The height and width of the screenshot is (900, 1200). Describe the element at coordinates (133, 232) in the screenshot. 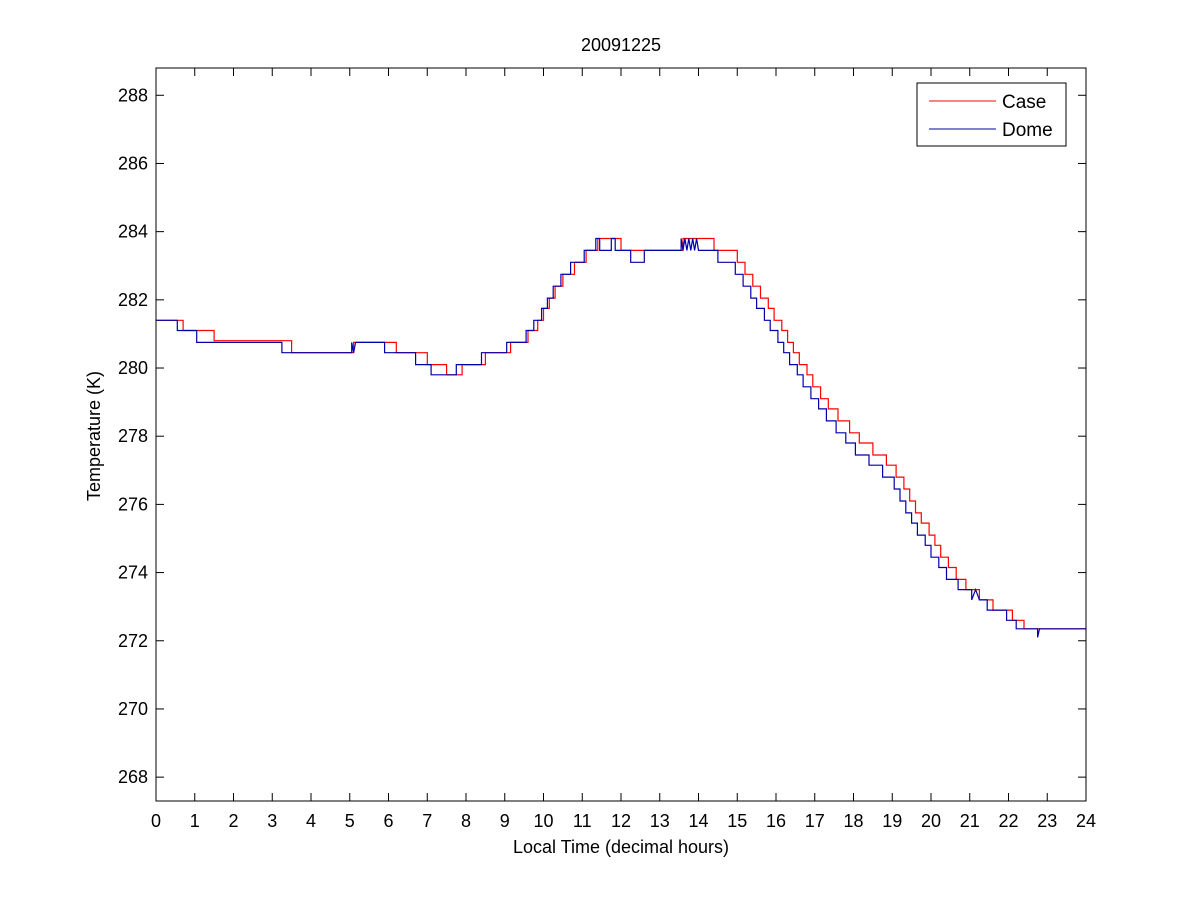

I see `y-tick-label: 284` at that location.